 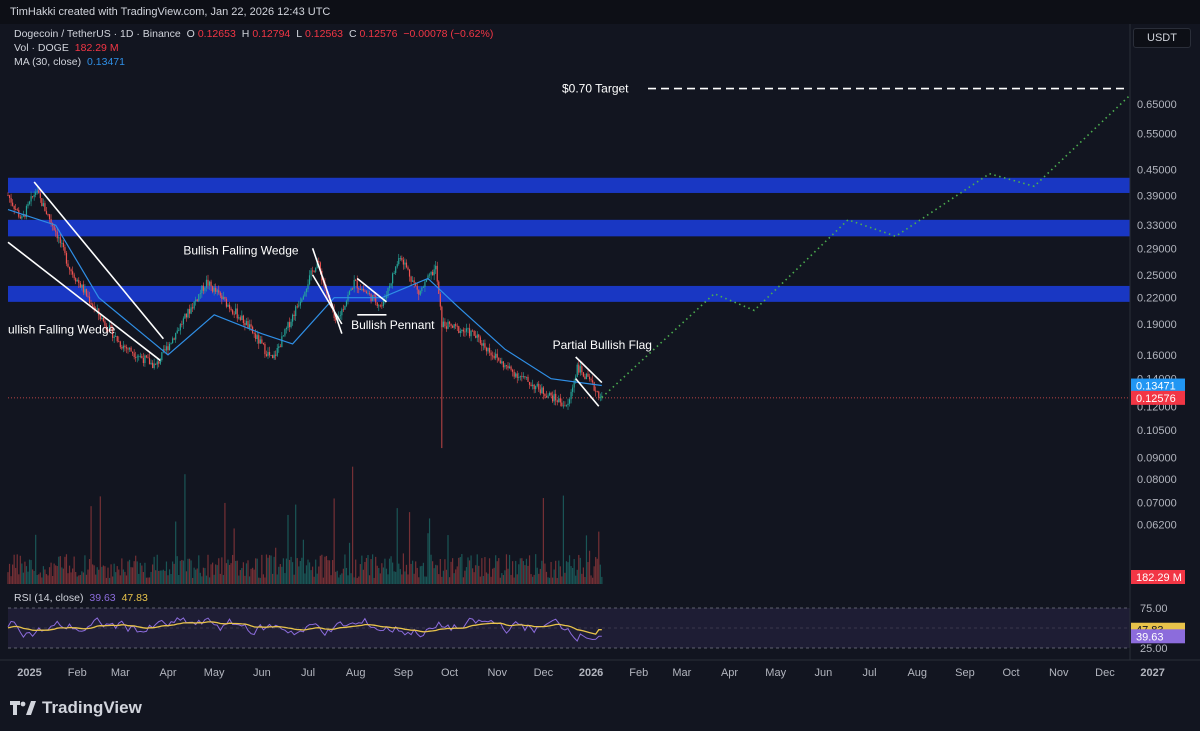 What do you see at coordinates (681, 673) in the screenshot?
I see `x-tick-label: Mar` at bounding box center [681, 673].